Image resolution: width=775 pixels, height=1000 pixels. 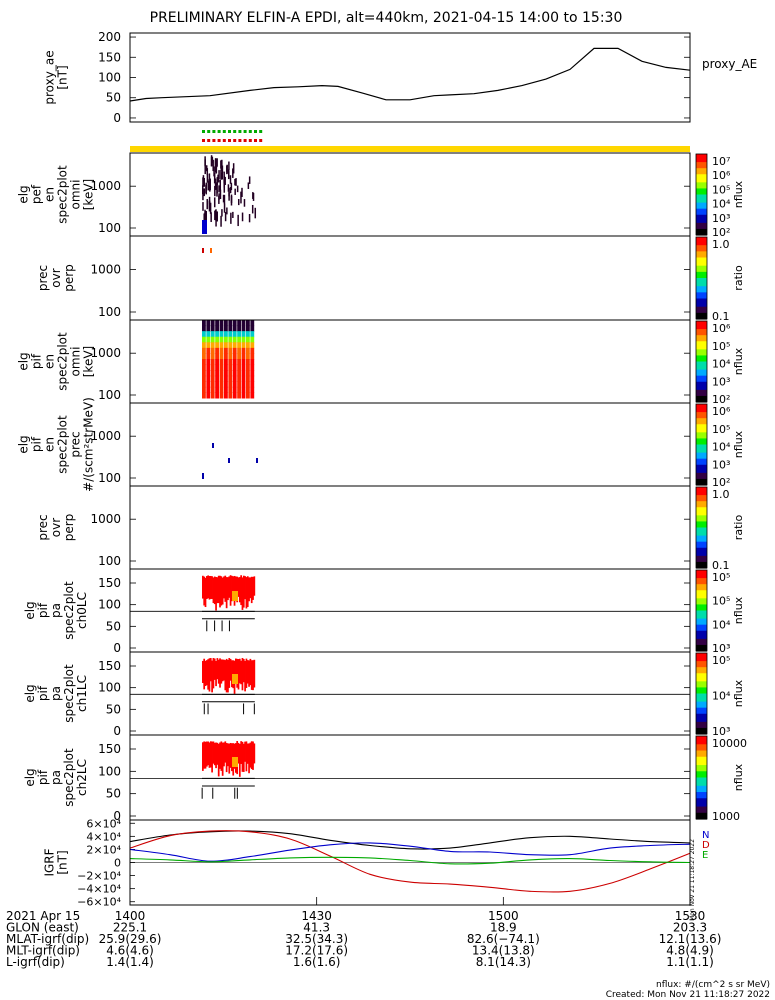 What do you see at coordinates (43, 916) in the screenshot?
I see `x-axis-row-label: 2021 Apr 15` at bounding box center [43, 916].